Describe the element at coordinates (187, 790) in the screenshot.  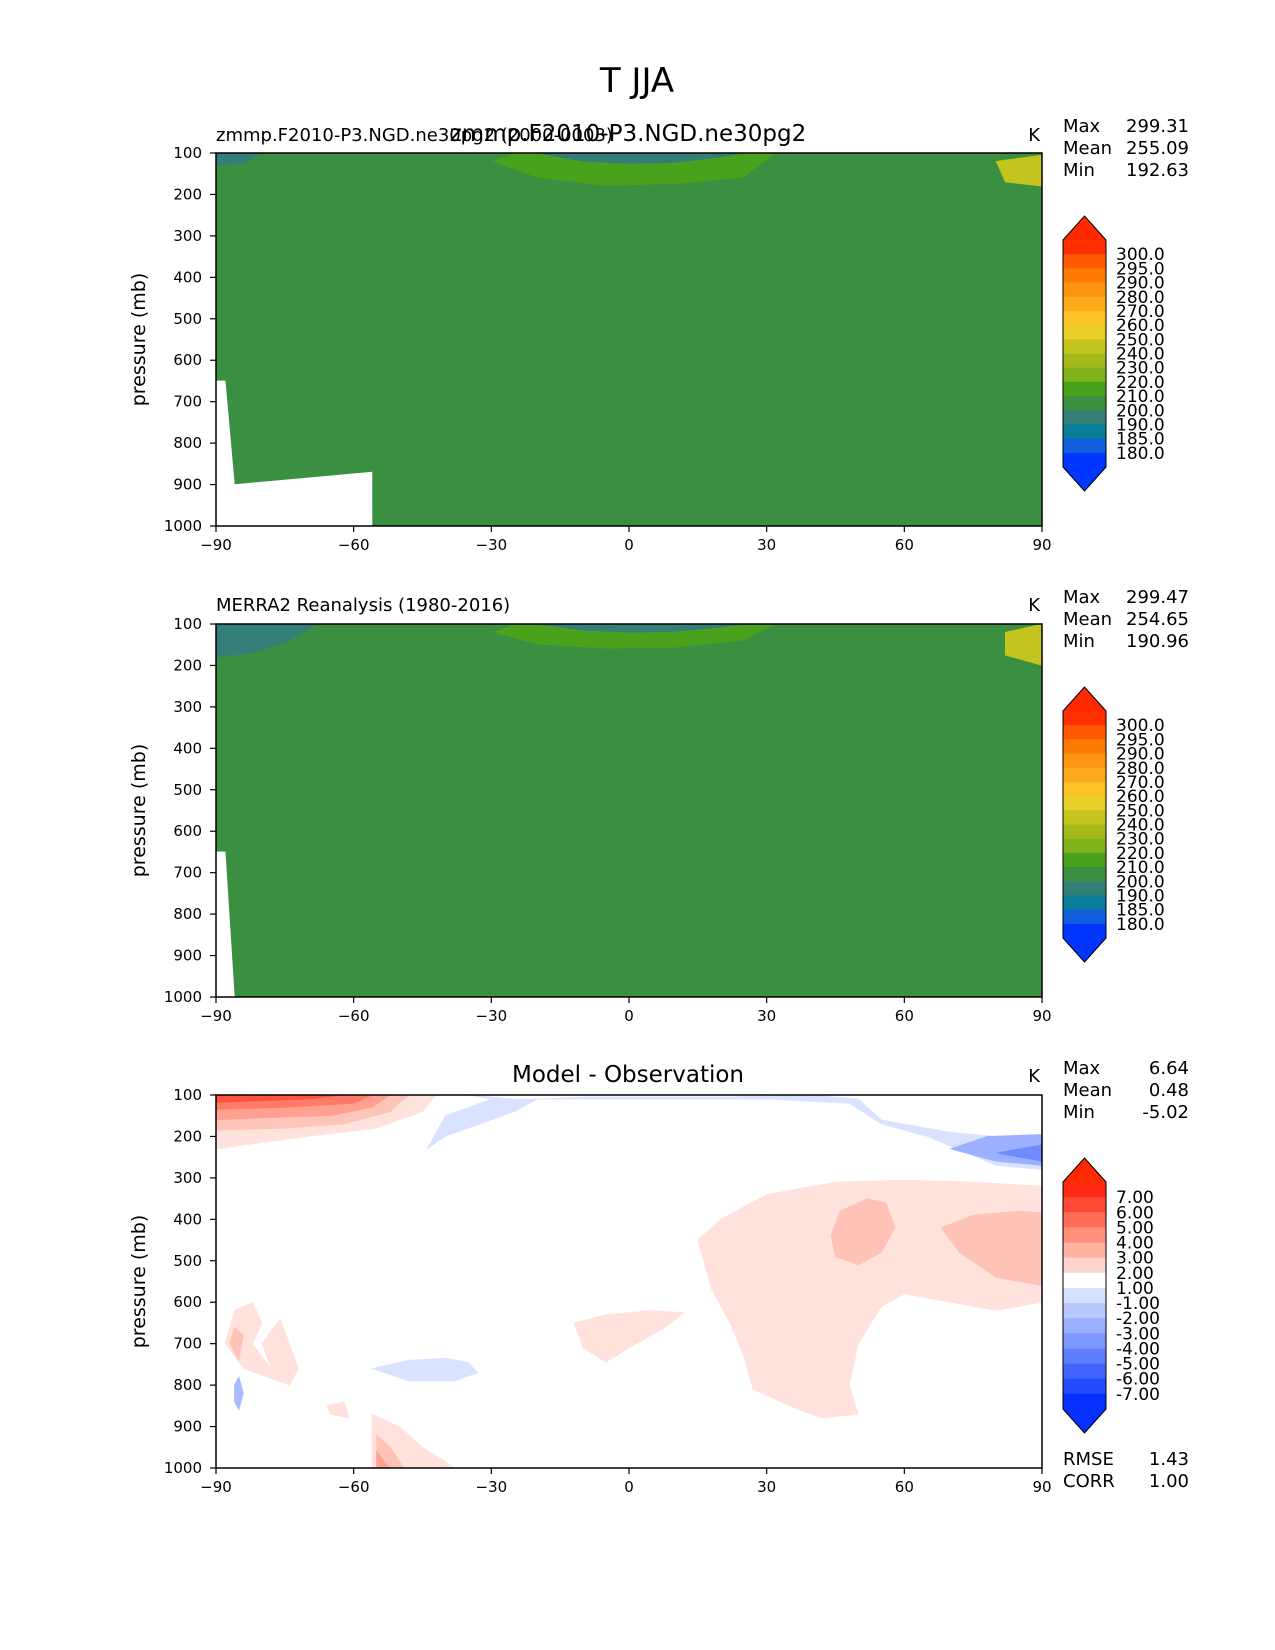
I see `obs-ytick-label: 500` at that location.